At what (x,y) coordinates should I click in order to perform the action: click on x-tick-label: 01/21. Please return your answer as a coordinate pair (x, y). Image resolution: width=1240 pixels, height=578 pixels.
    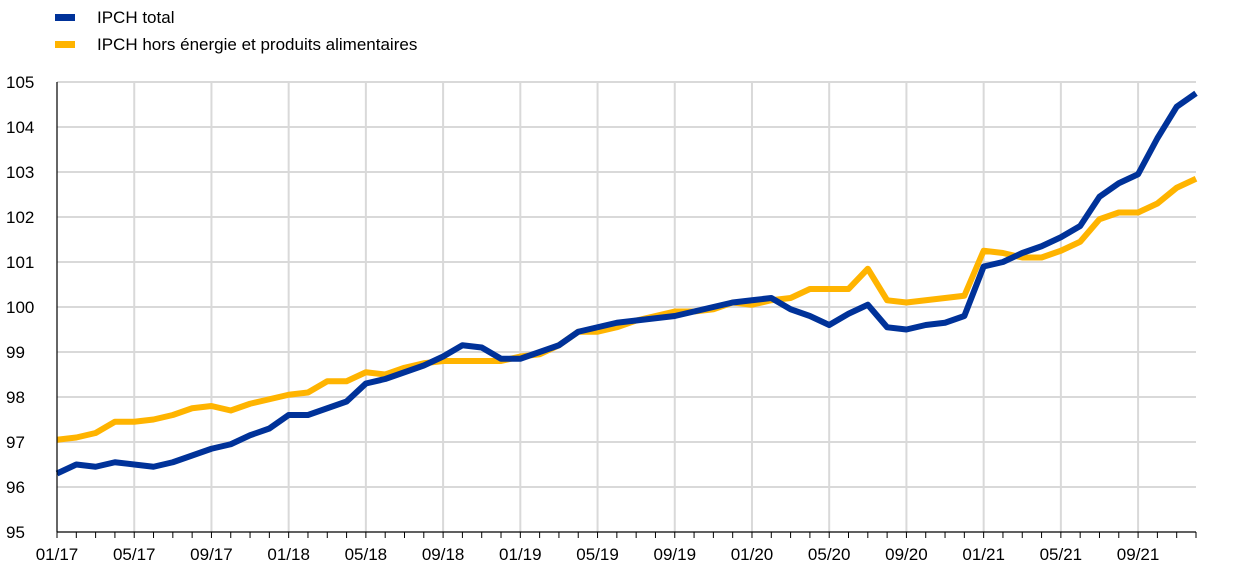
    Looking at the image, I should click on (983, 554).